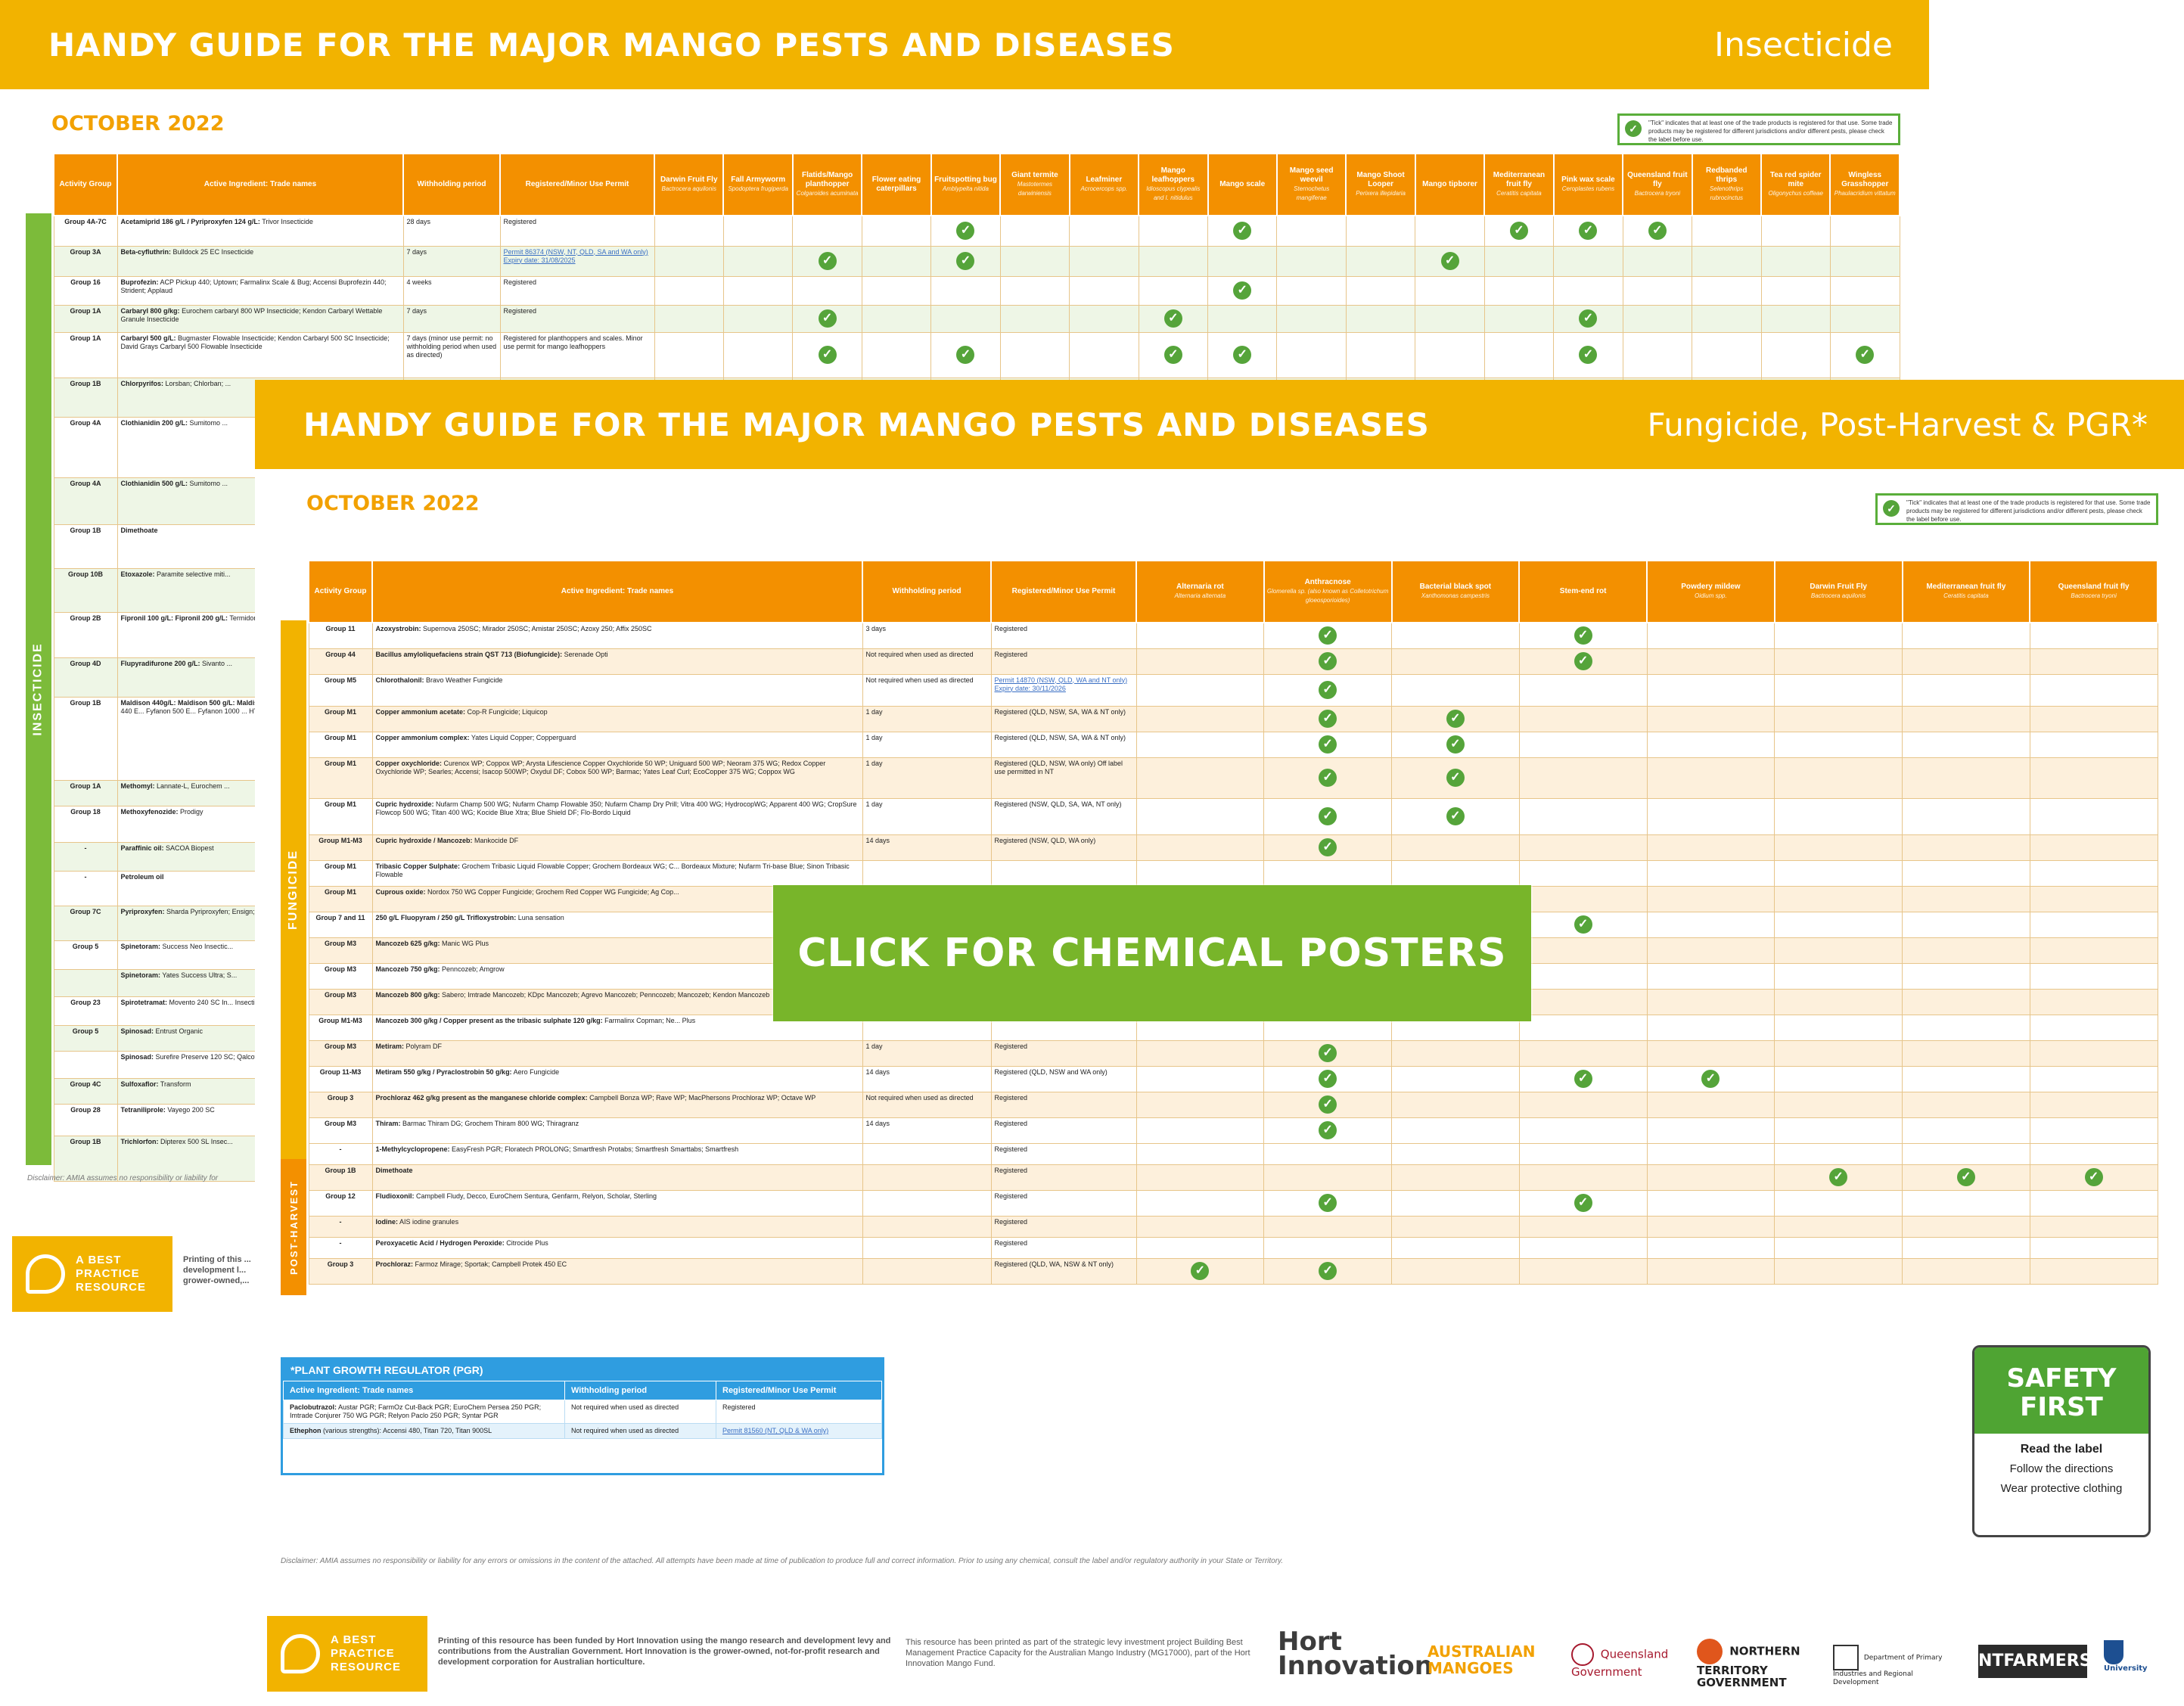  Describe the element at coordinates (1063, 592) in the screenshot. I see `column-header: Registered/Minor Use Permit` at that location.